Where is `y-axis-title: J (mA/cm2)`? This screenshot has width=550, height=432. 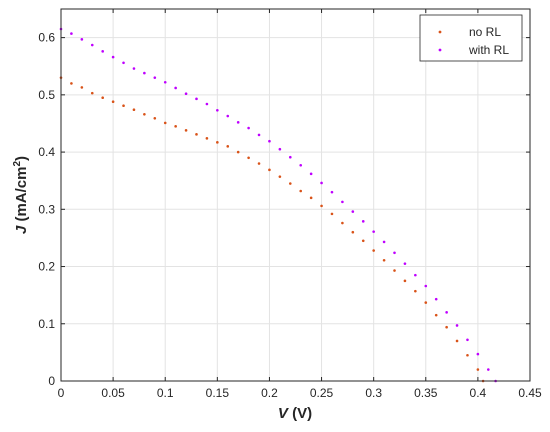
y-axis-title: J (mA/cm2) is located at coordinates (21, 195).